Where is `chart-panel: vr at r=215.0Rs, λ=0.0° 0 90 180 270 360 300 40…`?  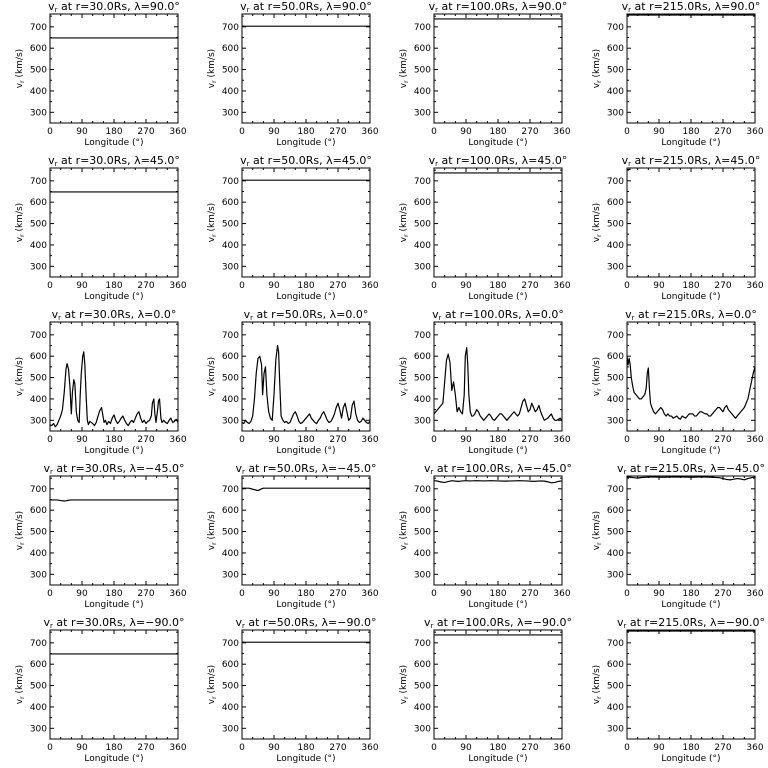
chart-panel: vr at r=215.0Rs, λ=0.0° 0 90 180 270 360 300 40… is located at coordinates (678, 382).